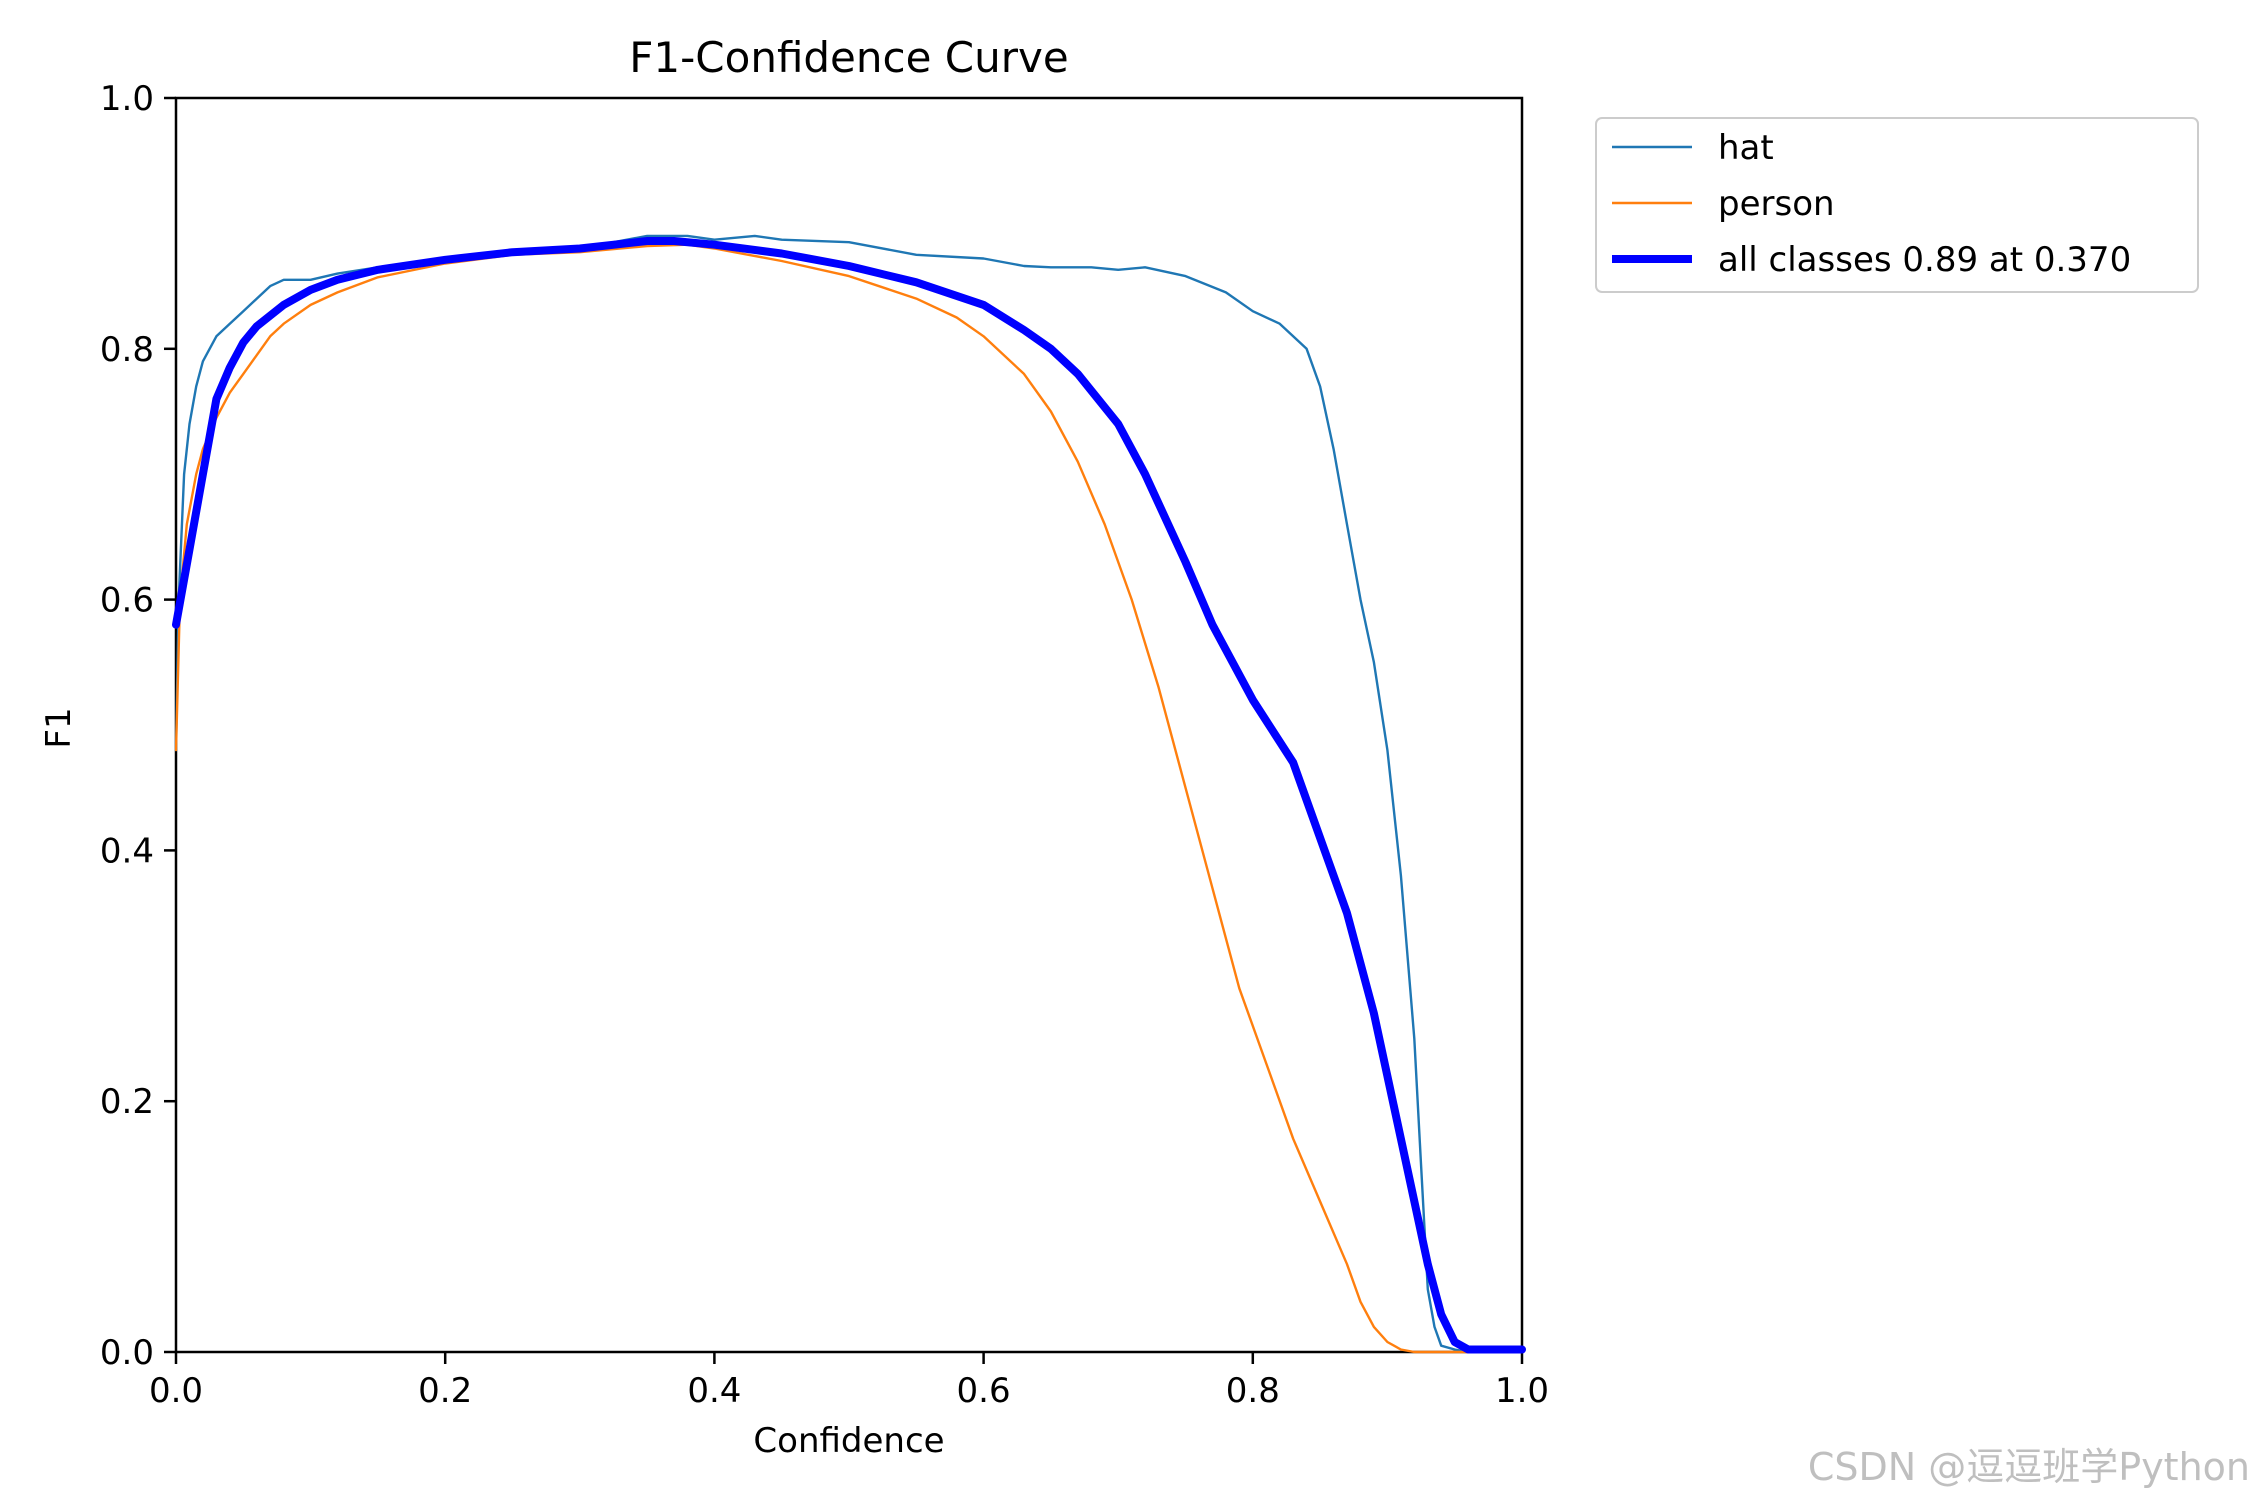 This screenshot has width=2250, height=1500. What do you see at coordinates (1776, 204) in the screenshot?
I see `legend-label-person: person` at bounding box center [1776, 204].